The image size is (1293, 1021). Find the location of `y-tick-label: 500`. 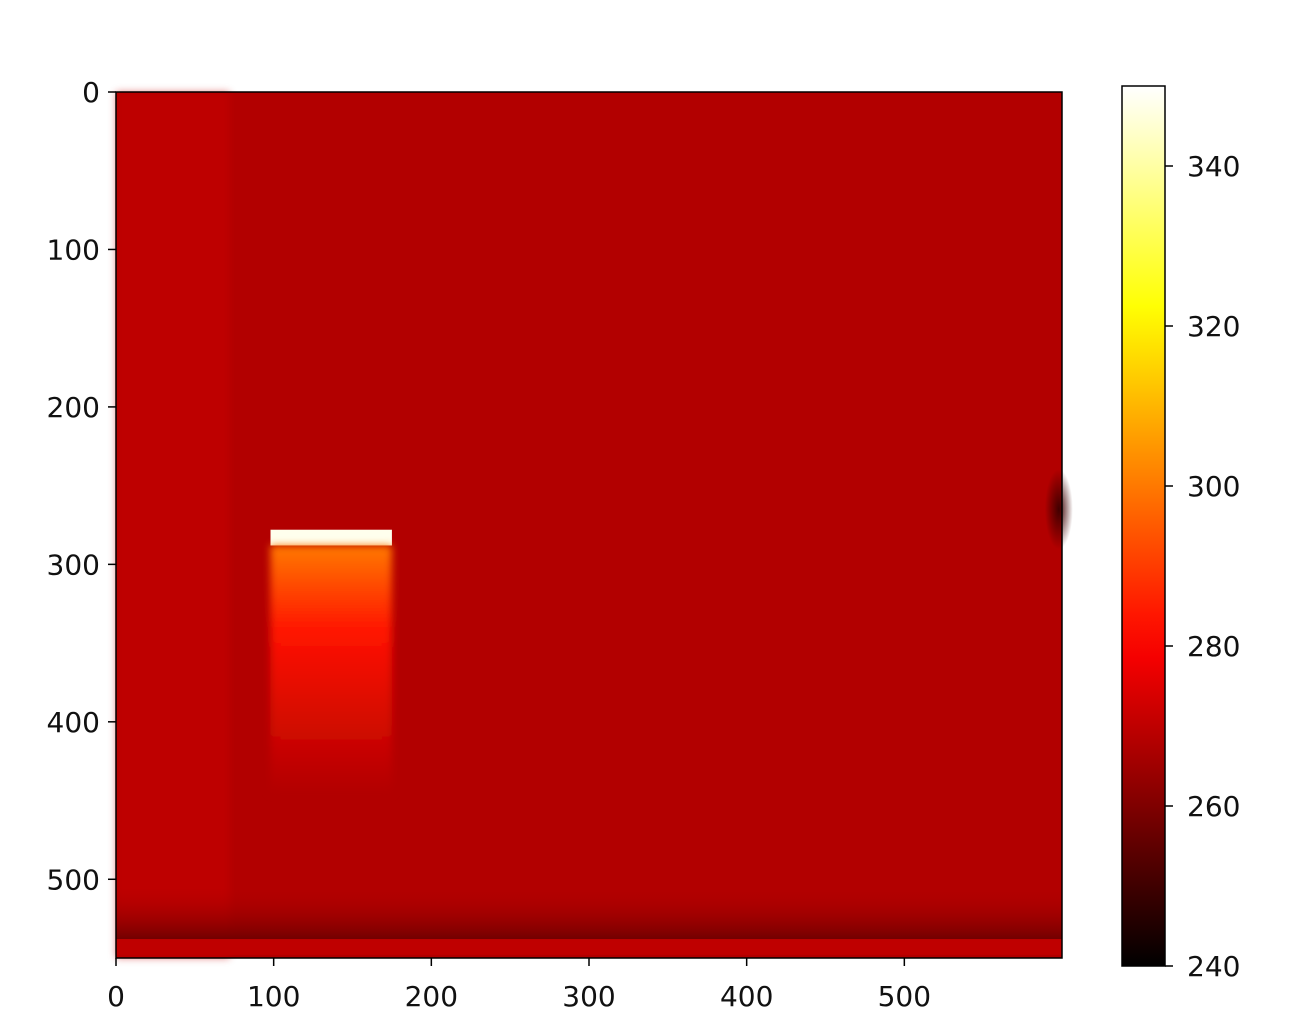

y-tick-label: 500 is located at coordinates (73, 879).